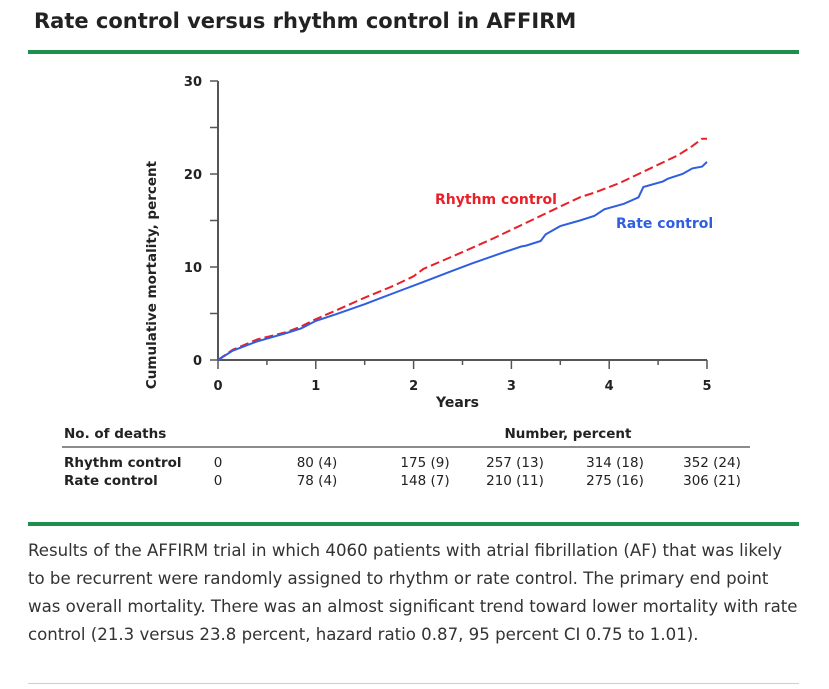 The height and width of the screenshot is (689, 829). Describe the element at coordinates (123, 463) in the screenshot. I see `table-row-label: Rhythm control` at that location.